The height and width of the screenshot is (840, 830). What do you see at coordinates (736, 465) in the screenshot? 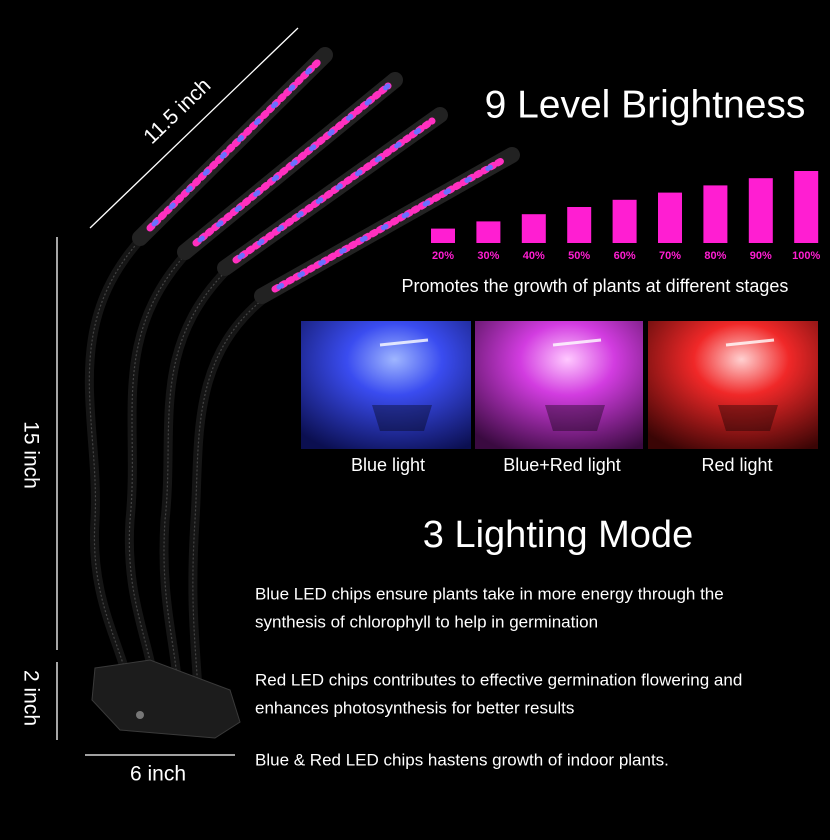
I see `mode-caption: Red light` at bounding box center [736, 465].